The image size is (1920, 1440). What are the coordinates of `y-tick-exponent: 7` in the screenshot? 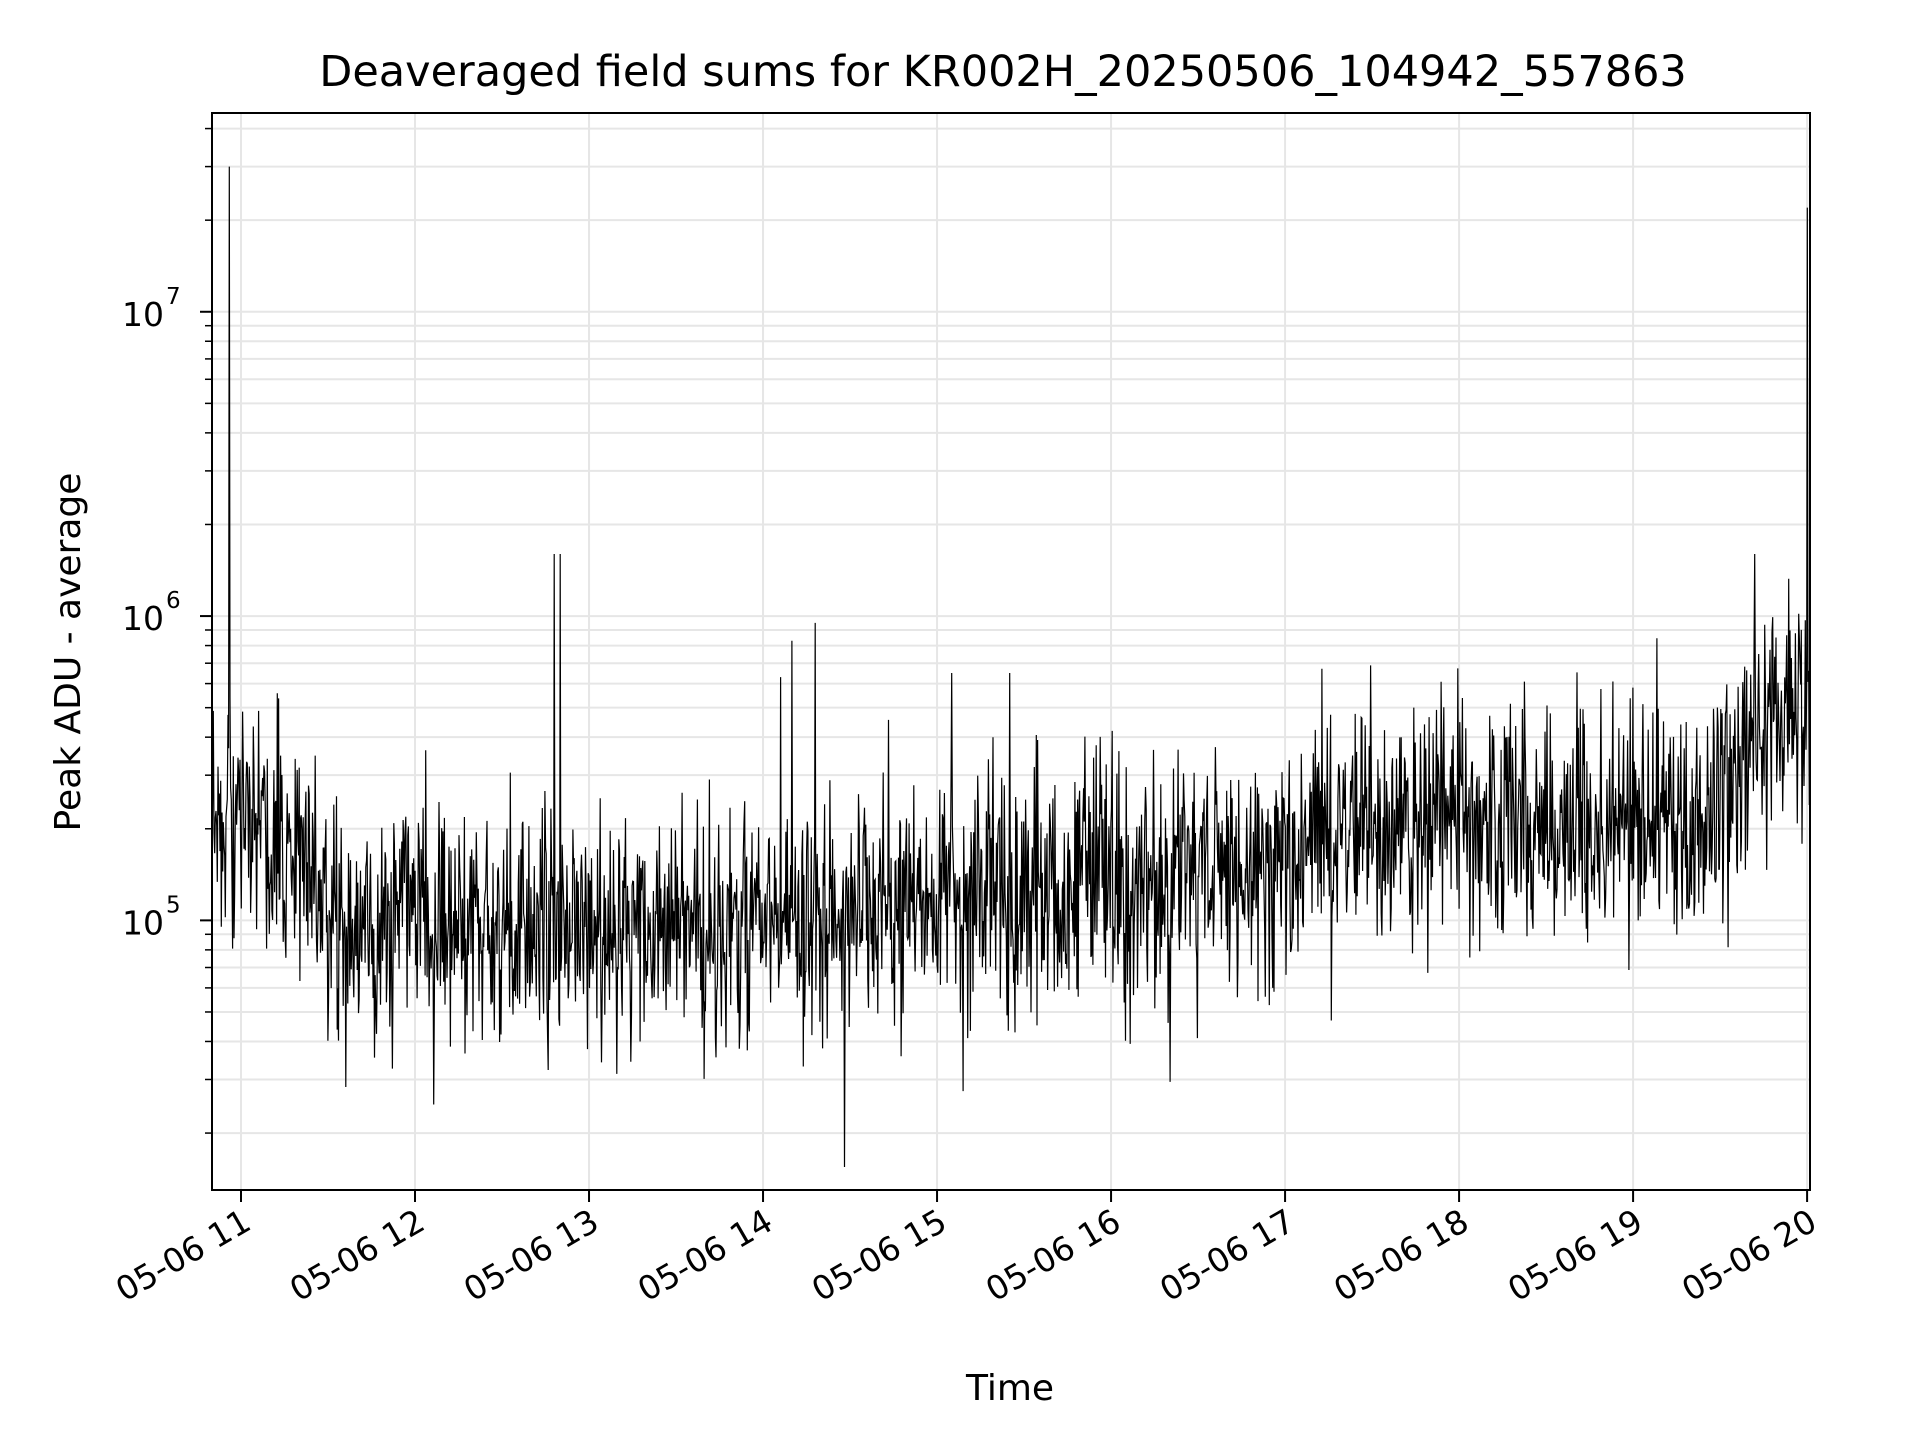 It's located at (173, 297).